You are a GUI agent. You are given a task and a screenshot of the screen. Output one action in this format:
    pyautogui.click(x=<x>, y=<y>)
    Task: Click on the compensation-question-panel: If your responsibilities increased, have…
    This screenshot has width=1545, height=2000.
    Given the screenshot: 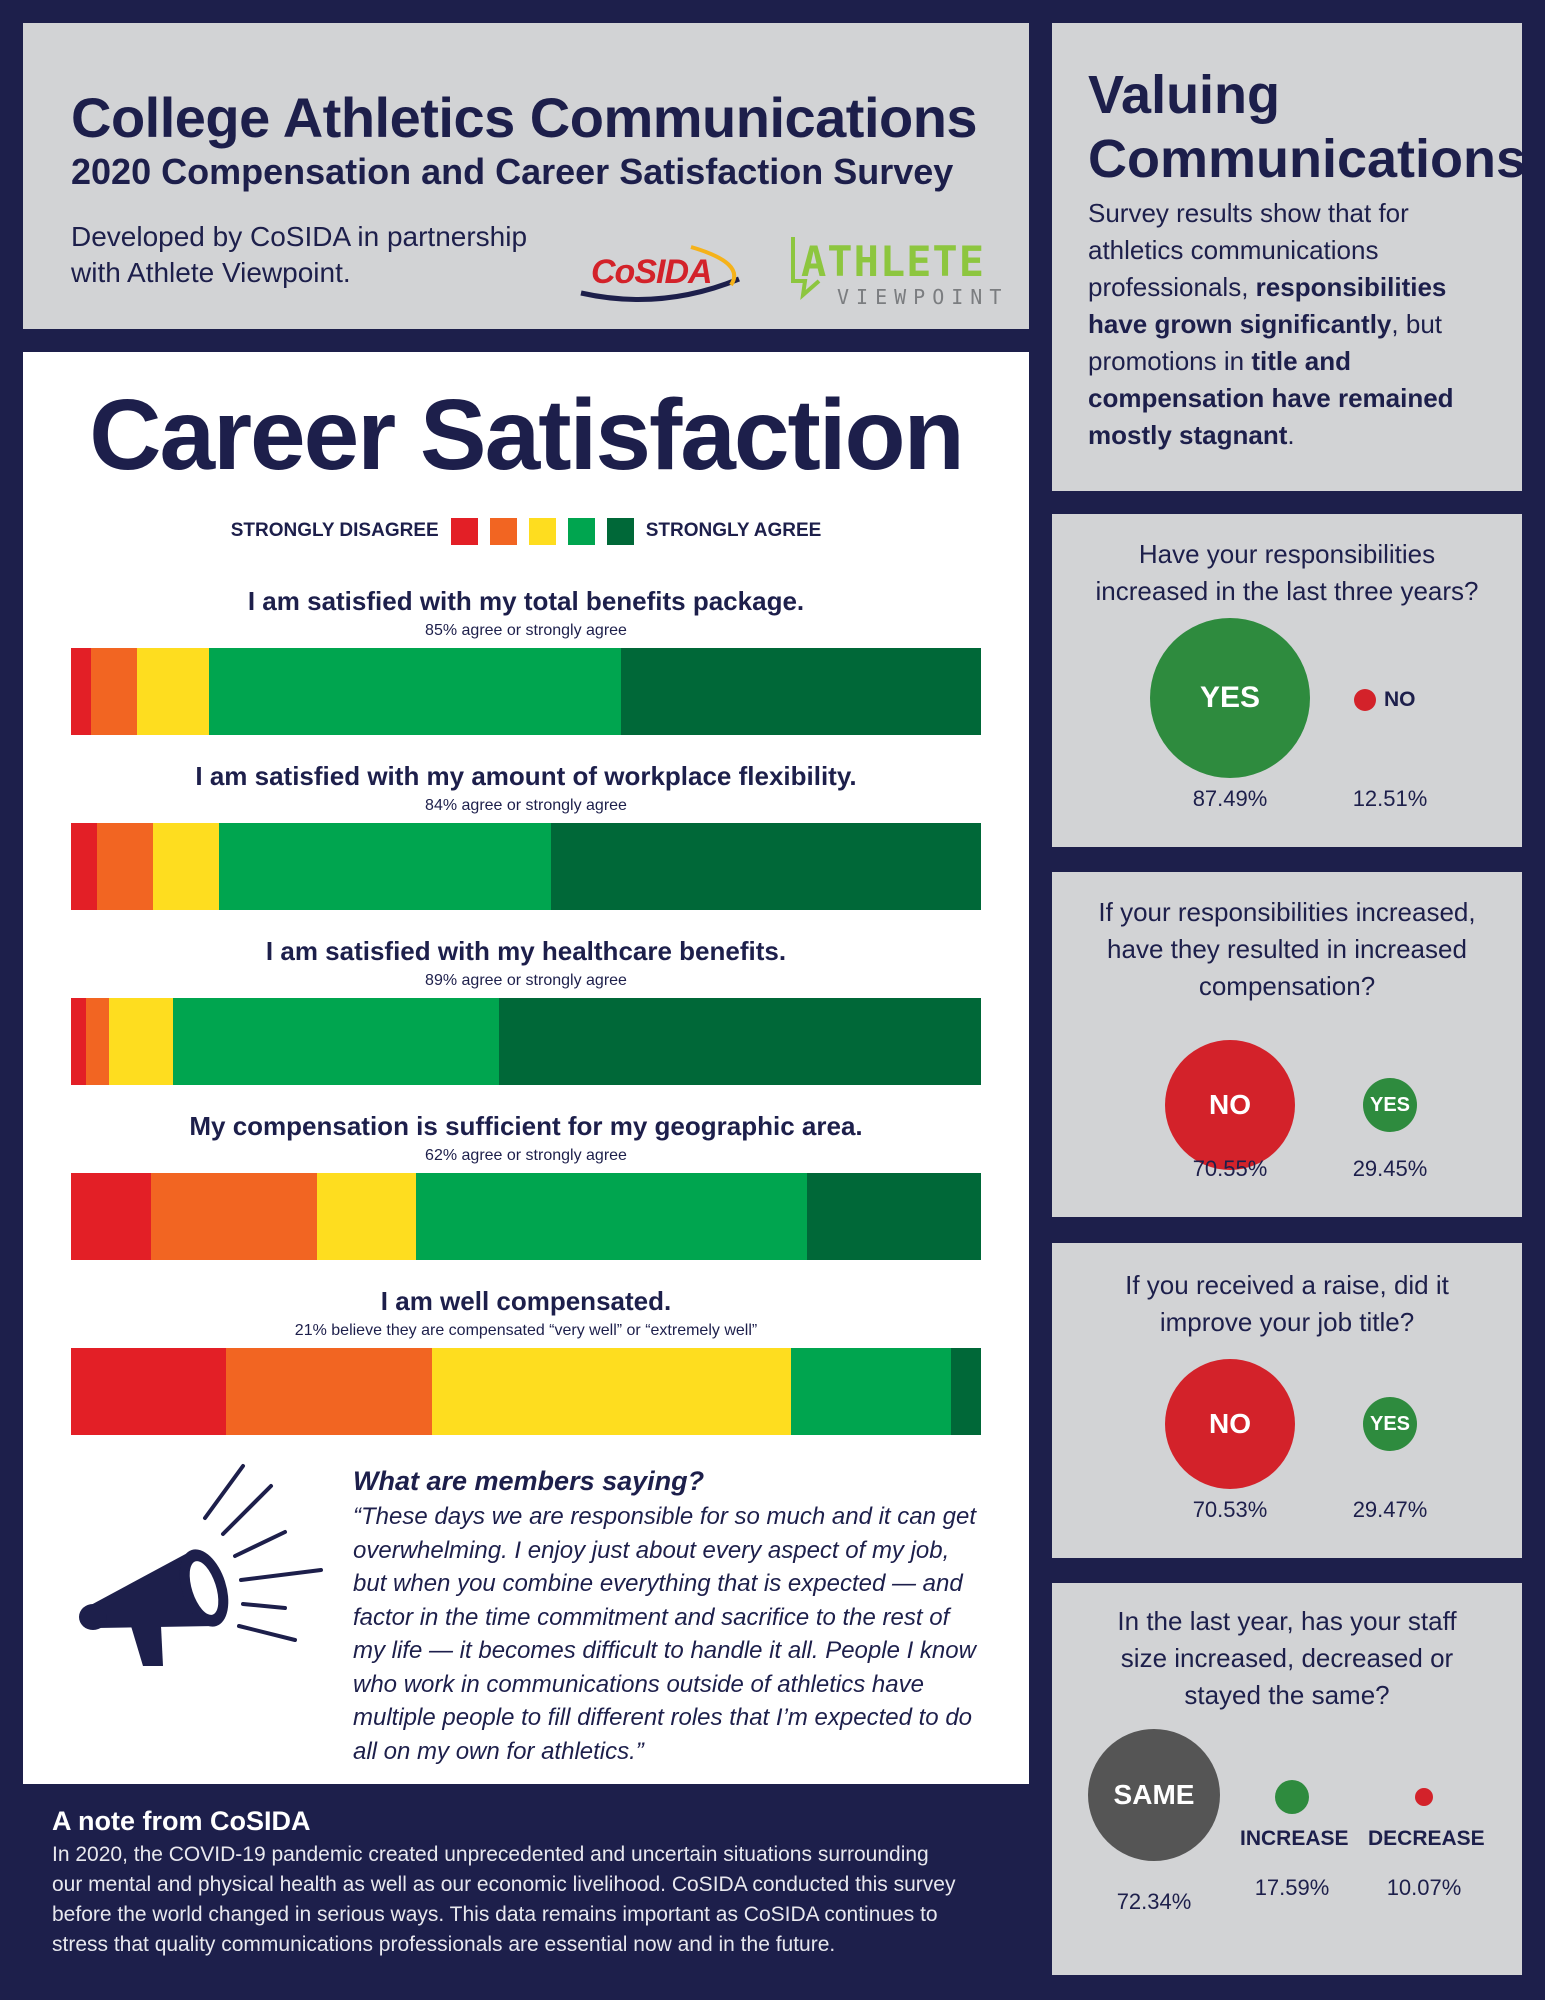 What is the action you would take?
    pyautogui.click(x=1287, y=1044)
    